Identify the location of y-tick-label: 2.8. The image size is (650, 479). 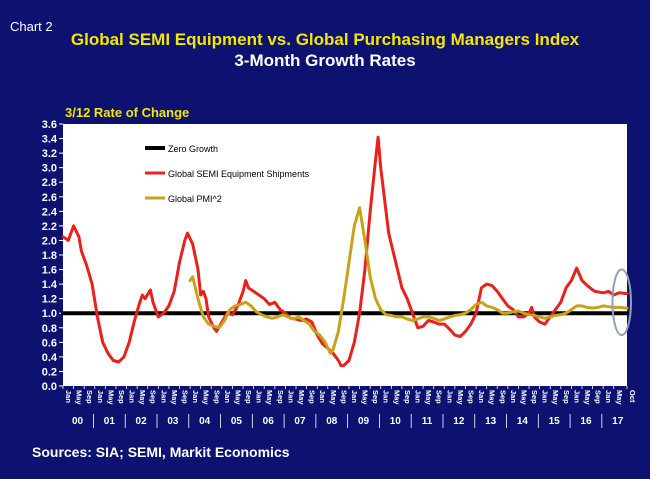
(49, 183).